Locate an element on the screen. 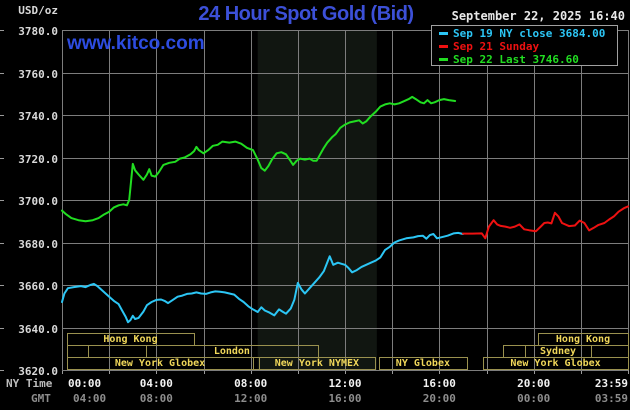  datetime-label: September 22, 2025 16:40 is located at coordinates (538, 16).